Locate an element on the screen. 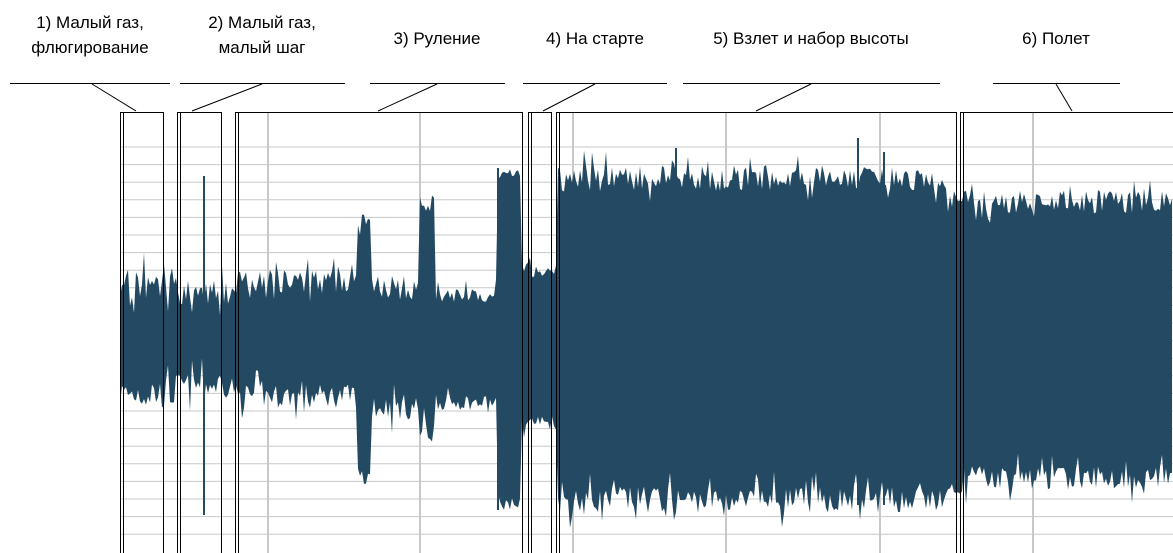  segment-label-2: 2) Малый газ, малый шаг is located at coordinates (262, 35).